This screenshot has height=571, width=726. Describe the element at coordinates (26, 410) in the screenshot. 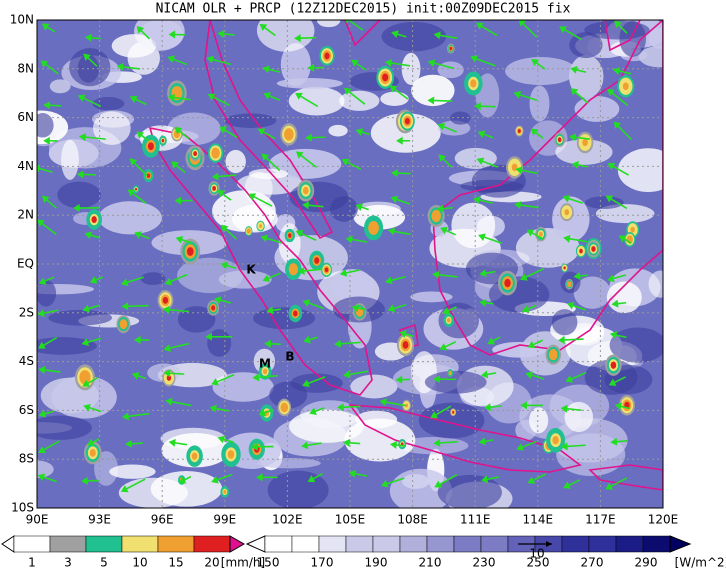

I see `lat-label: 6S` at that location.